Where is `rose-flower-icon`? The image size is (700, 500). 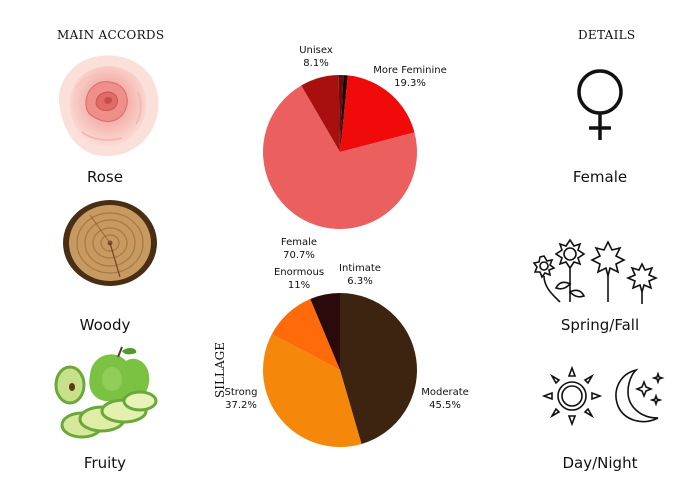
rose-flower-icon is located at coordinates (108, 106).